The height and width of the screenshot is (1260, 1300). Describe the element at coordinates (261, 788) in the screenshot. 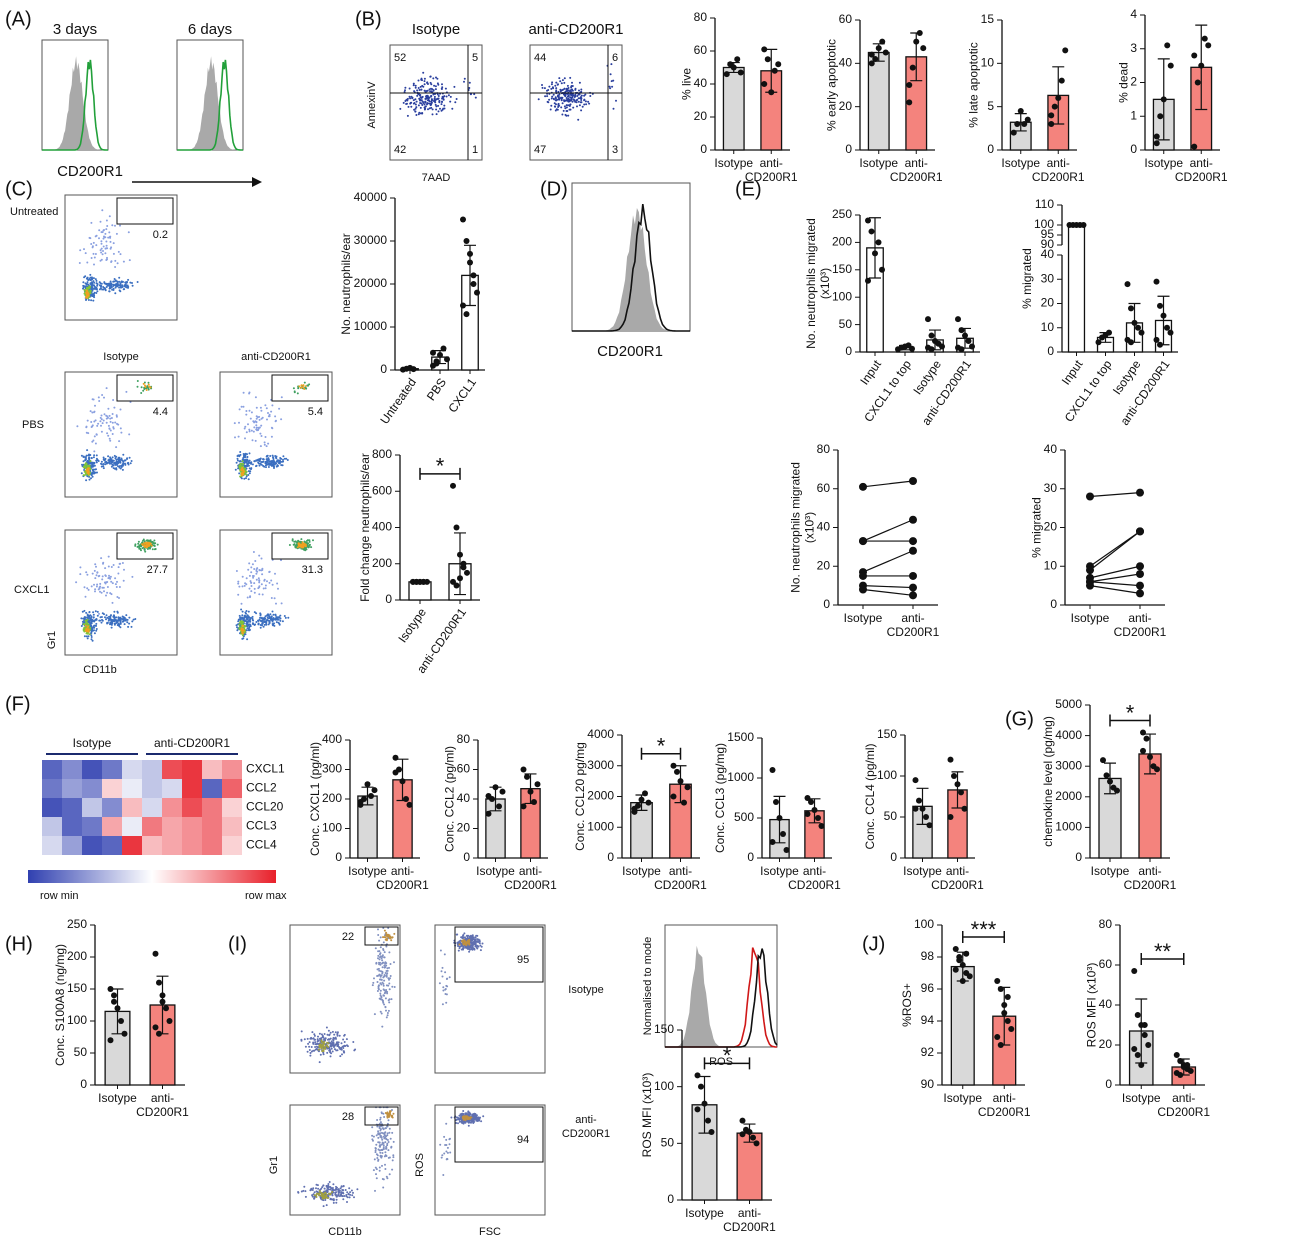

I see `heatmap-row-label: CCL2` at that location.